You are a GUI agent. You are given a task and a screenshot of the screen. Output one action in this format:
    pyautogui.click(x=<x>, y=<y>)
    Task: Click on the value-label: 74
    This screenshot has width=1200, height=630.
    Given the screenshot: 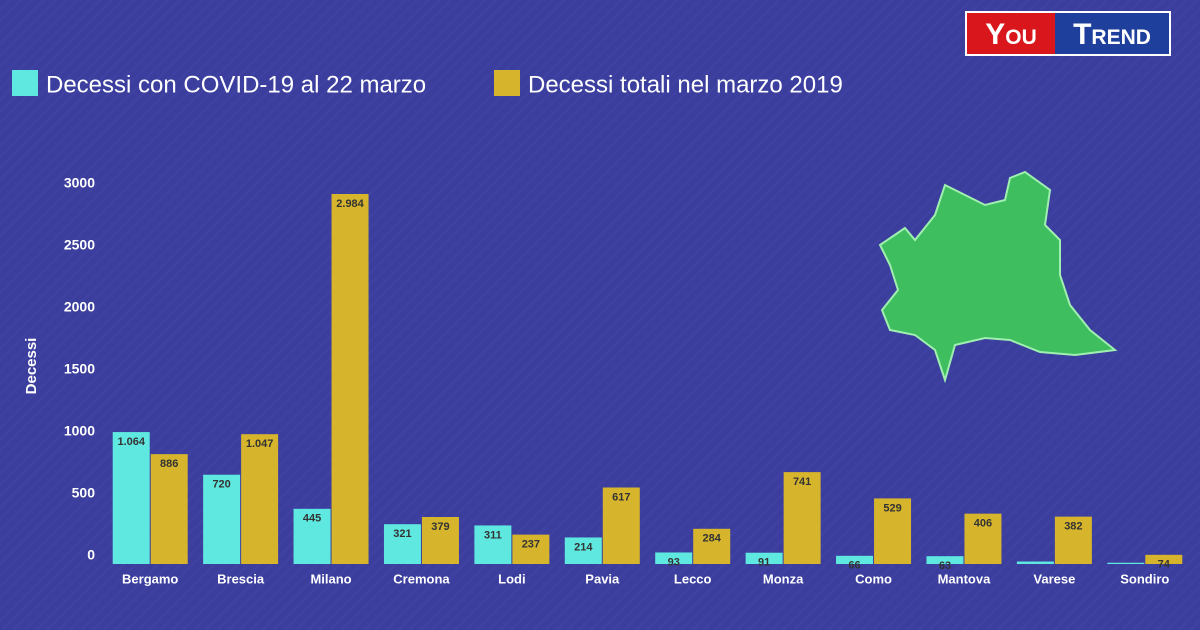 What is the action you would take?
    pyautogui.click(x=1164, y=565)
    